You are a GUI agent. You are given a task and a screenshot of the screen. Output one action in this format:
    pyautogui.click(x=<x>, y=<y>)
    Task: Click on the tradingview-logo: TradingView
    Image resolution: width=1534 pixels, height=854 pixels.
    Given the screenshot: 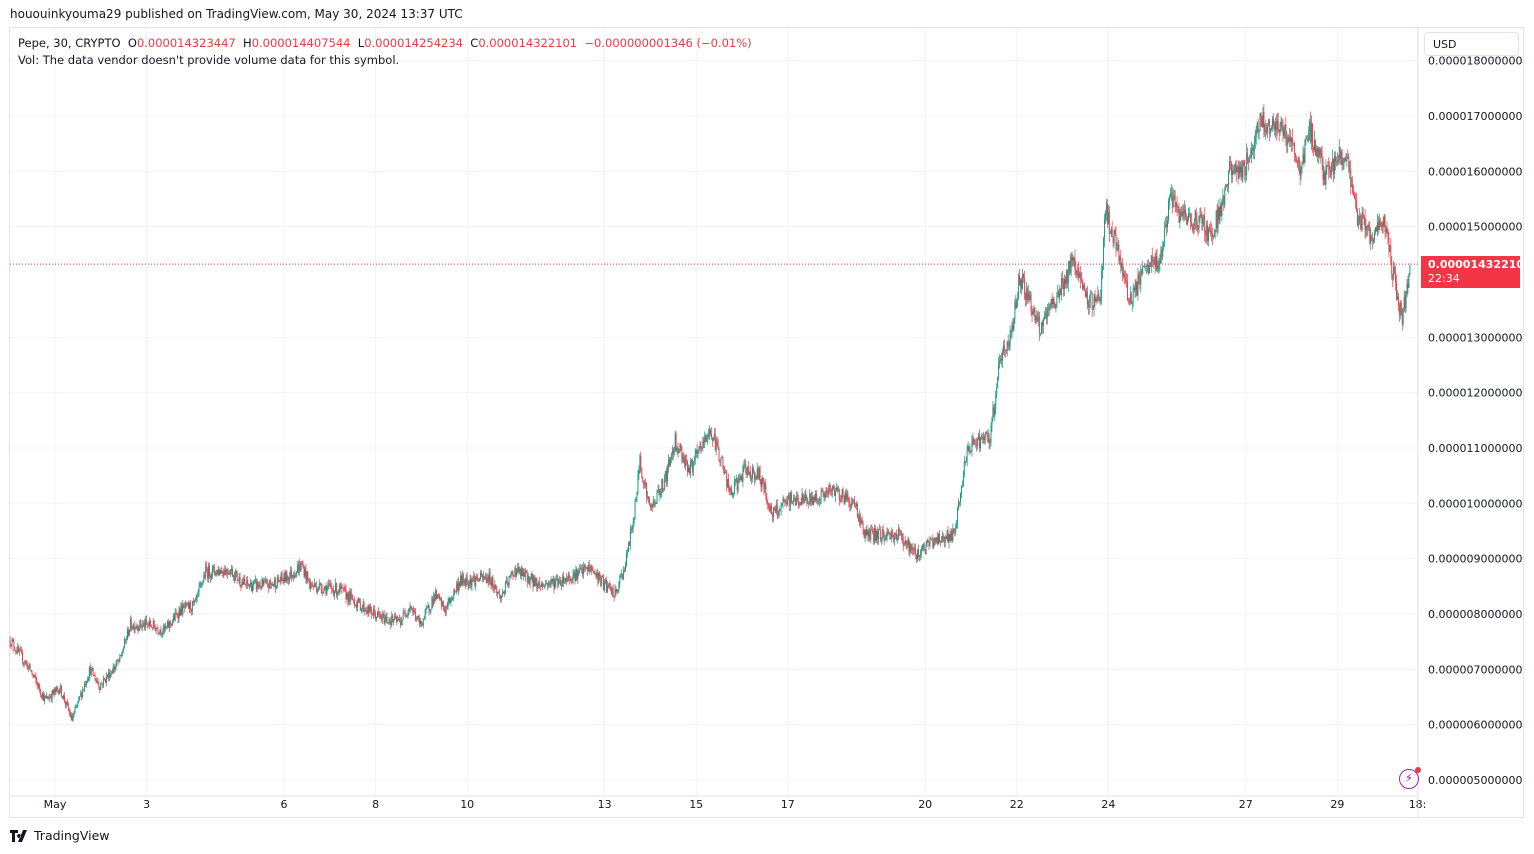 What is the action you would take?
    pyautogui.click(x=60, y=835)
    